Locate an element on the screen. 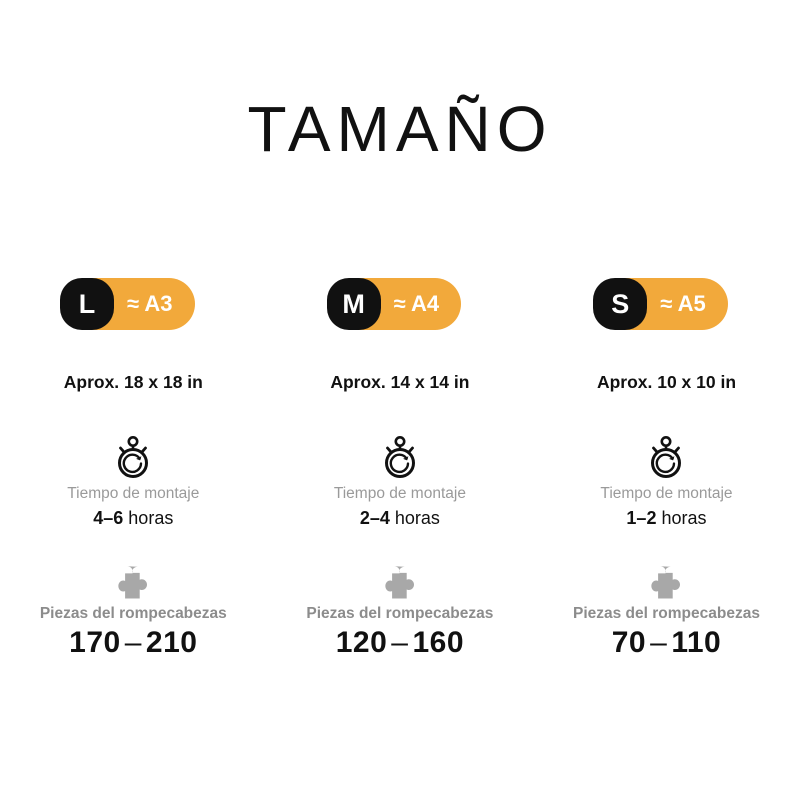 This screenshot has width=800, height=800. pieces-dash-l: – is located at coordinates (133, 642).